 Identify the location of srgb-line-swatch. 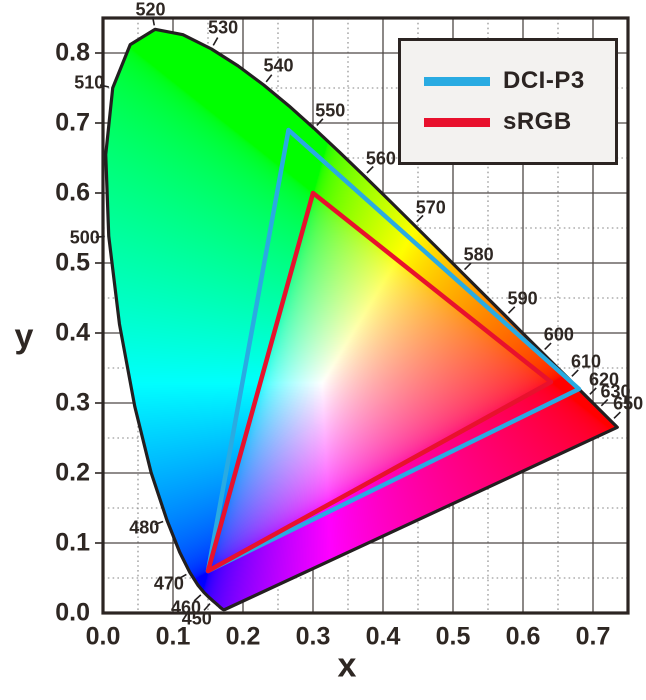
(457, 122).